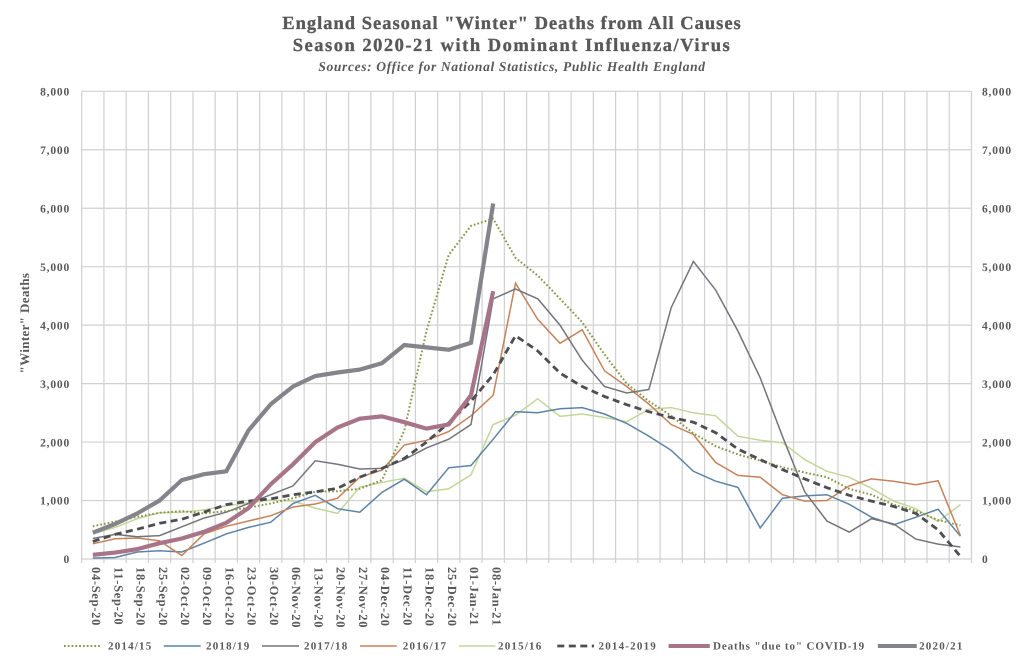 This screenshot has height=669, width=1024. I want to click on svg-text: 2016/17, so click(425, 647).